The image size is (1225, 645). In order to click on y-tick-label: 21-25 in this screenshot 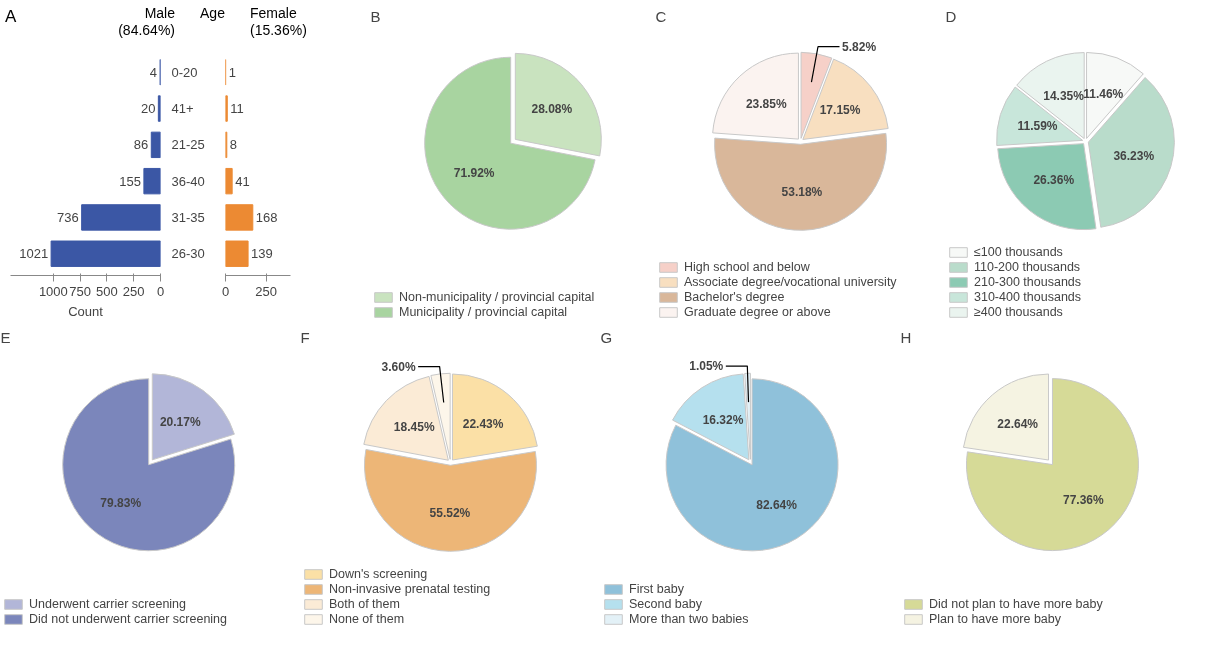, I will do `click(188, 145)`.